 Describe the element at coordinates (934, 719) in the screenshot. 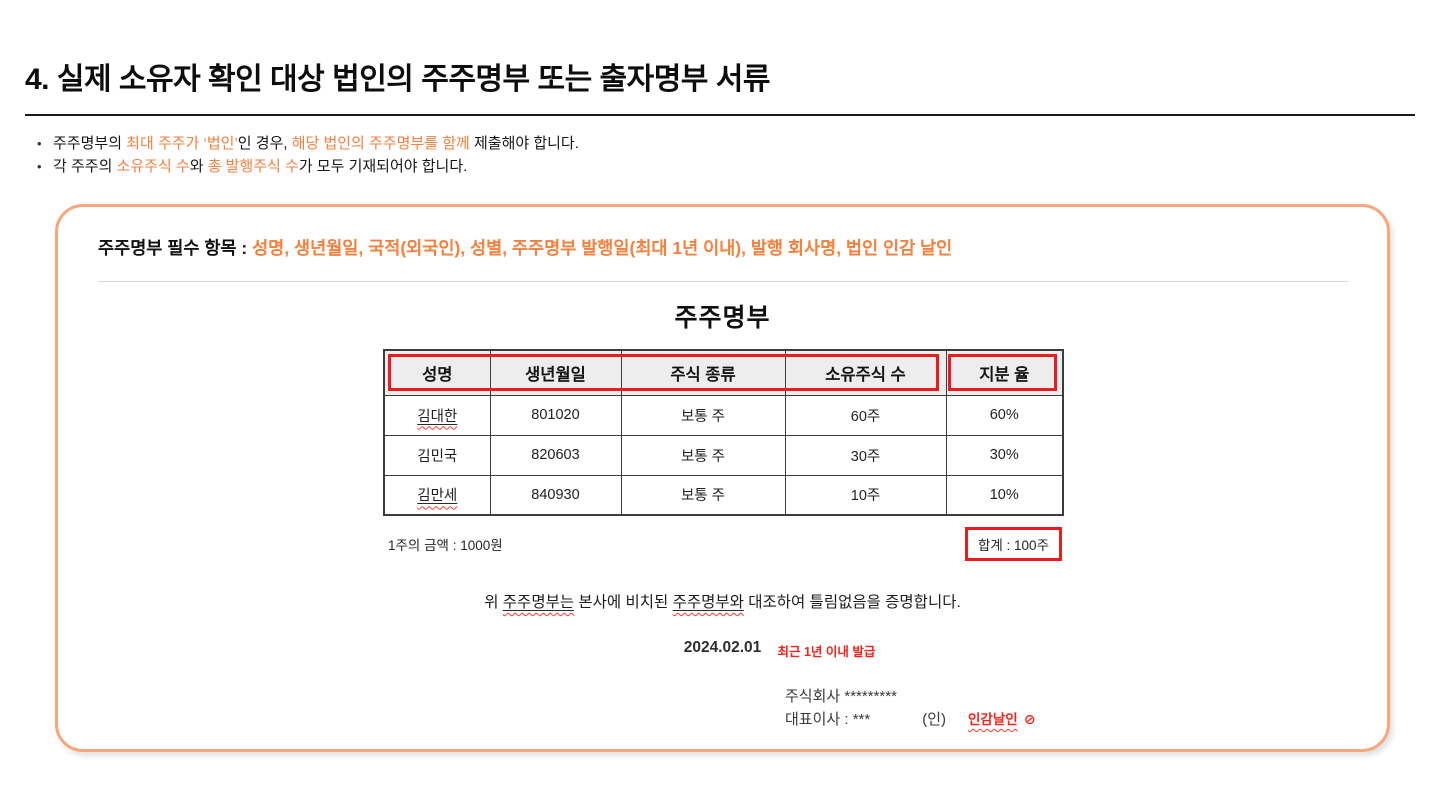

I see `seal-placeholder: (인)` at that location.